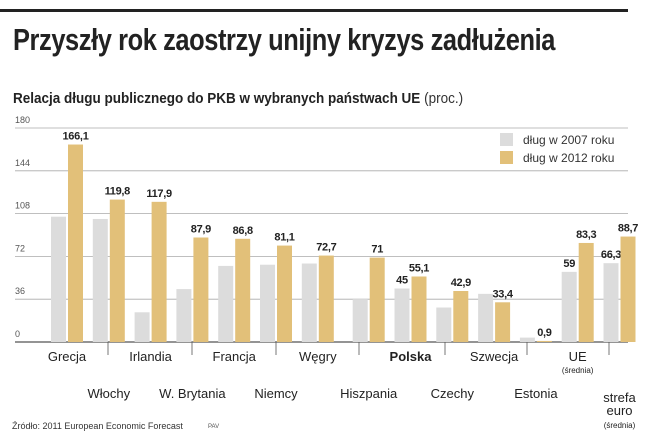 Image resolution: width=650 pixels, height=447 pixels. I want to click on data-label: 42,9, so click(461, 283).